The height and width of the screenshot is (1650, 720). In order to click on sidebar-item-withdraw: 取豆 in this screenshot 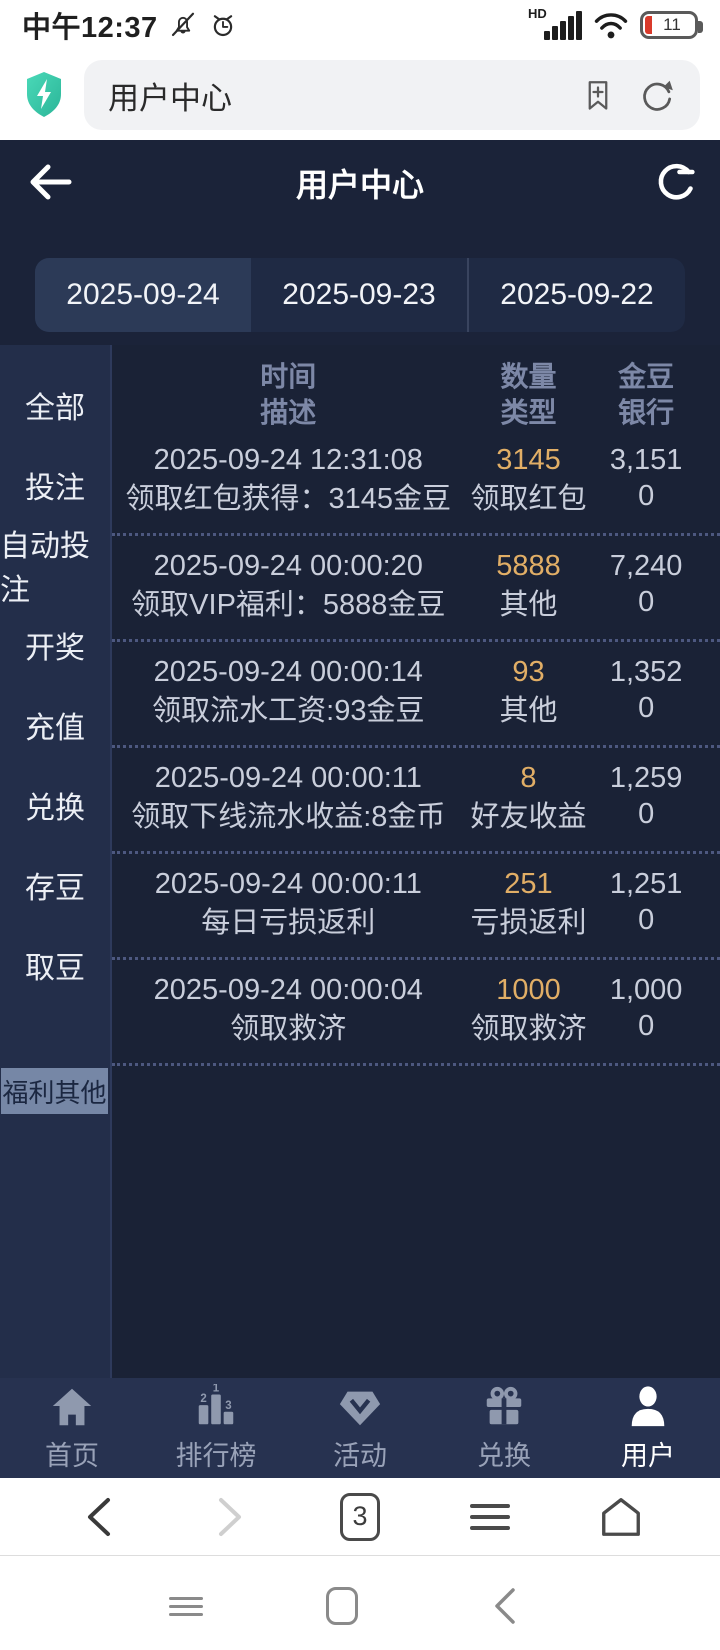, I will do `click(55, 968)`.